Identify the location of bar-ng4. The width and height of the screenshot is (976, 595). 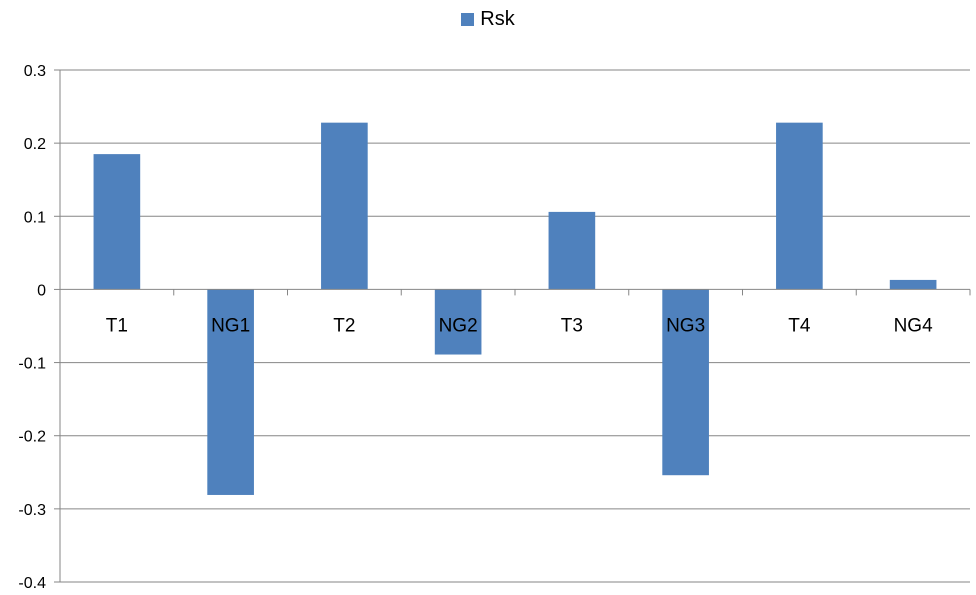
(913, 284).